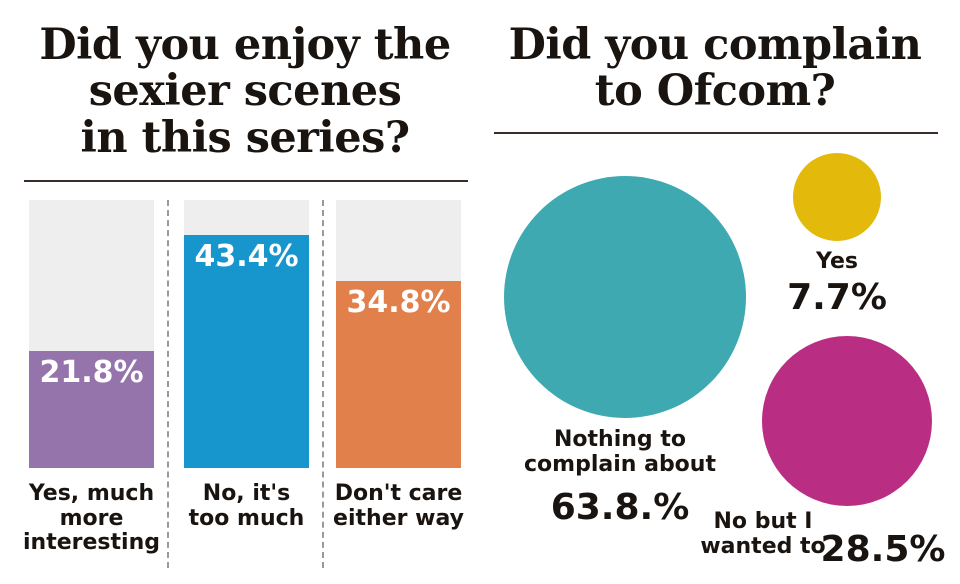 This screenshot has height=584, width=960. Describe the element at coordinates (246, 181) in the screenshot. I see `title-divider-left` at that location.